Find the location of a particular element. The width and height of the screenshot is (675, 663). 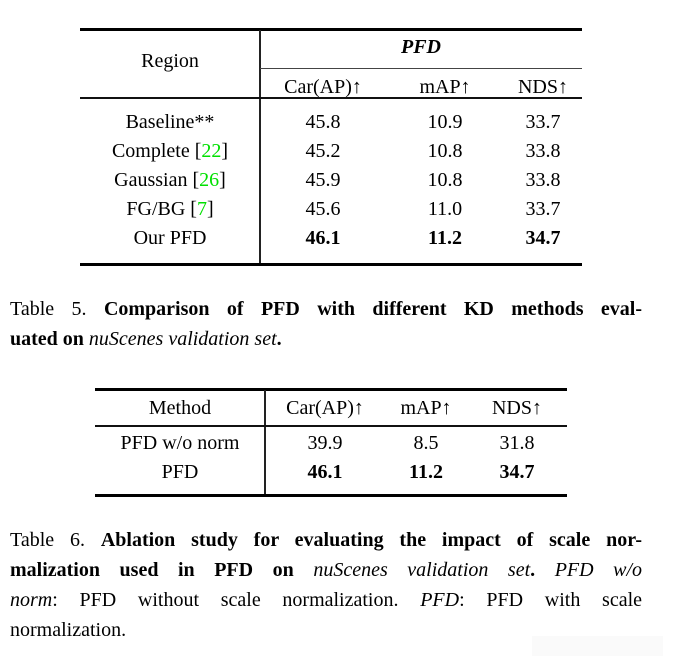

table5-group-header-pfd: PFD is located at coordinates (421, 47).